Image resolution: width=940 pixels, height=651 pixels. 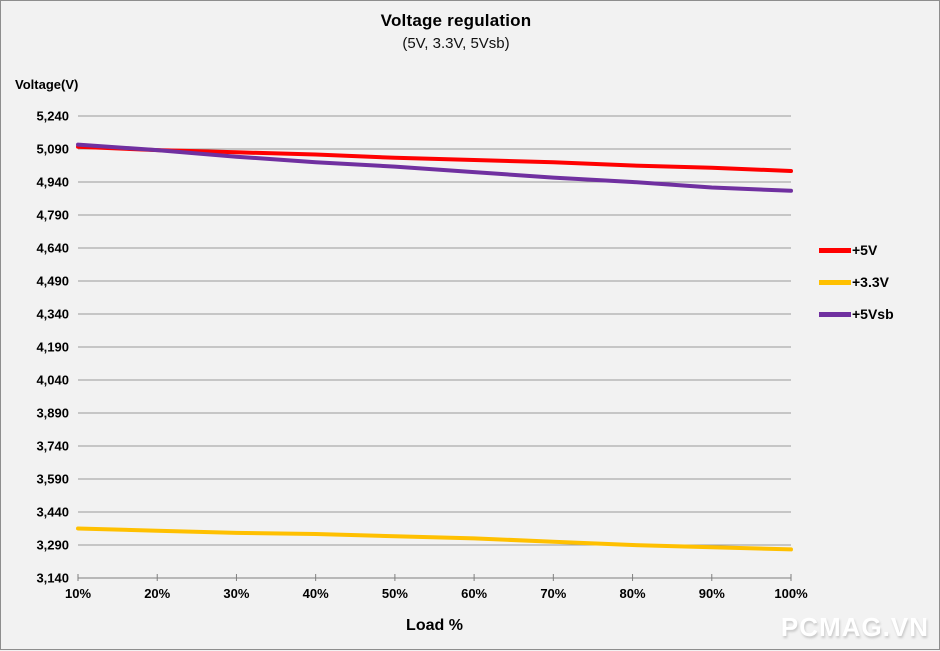 I want to click on x-tick-label: 30%, so click(x=236, y=593).